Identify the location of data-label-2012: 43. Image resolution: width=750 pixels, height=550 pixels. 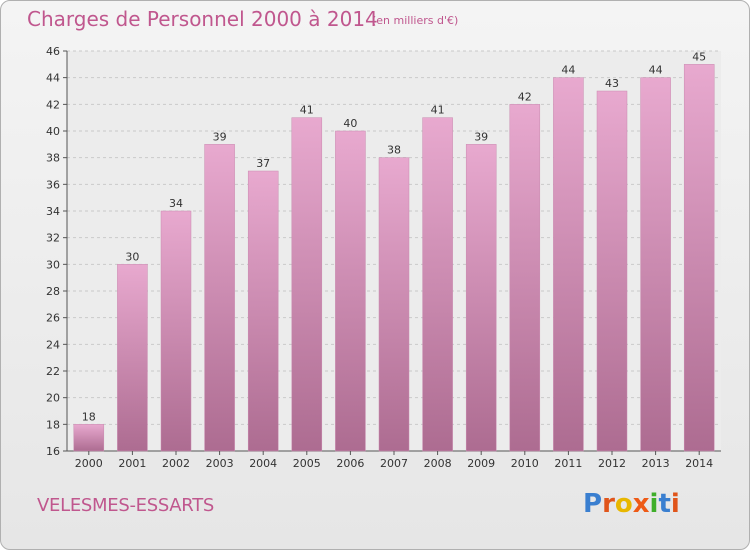
(612, 83).